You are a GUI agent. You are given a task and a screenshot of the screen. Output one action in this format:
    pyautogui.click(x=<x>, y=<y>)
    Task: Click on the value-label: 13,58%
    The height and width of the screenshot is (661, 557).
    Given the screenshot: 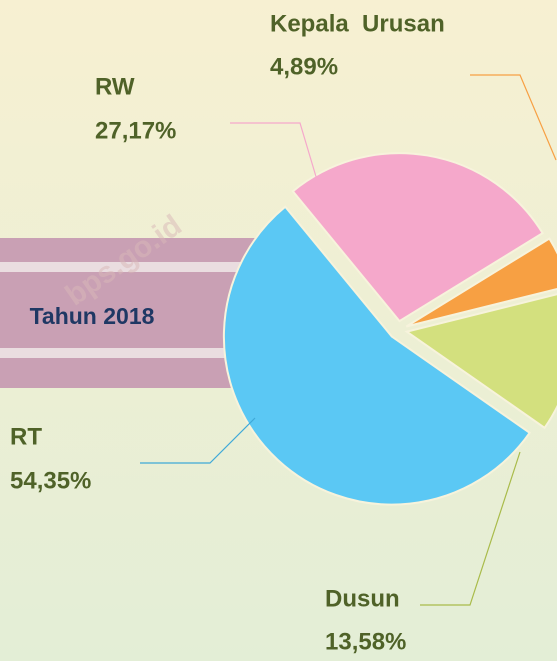 What is the action you would take?
    pyautogui.click(x=365, y=641)
    